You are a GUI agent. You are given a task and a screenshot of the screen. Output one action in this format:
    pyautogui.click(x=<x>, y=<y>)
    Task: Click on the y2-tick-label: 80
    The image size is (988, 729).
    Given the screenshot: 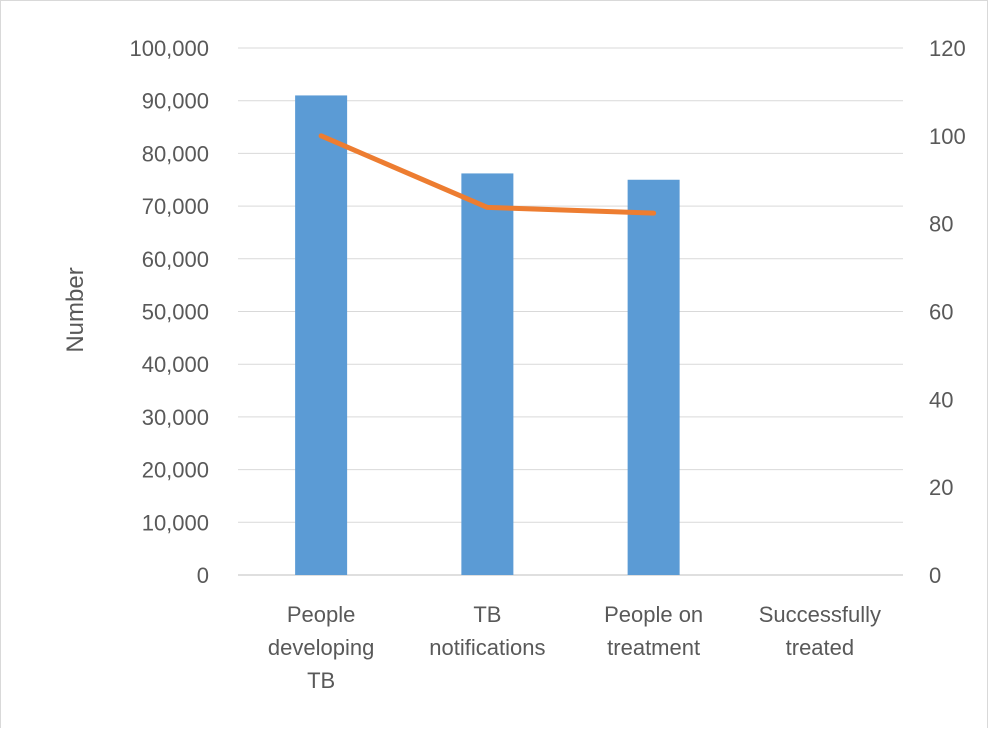 What is the action you would take?
    pyautogui.click(x=941, y=224)
    